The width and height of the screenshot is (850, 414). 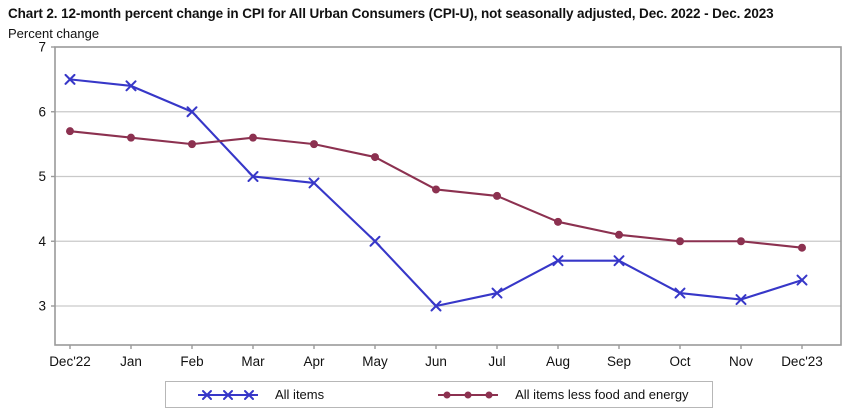 I want to click on x-tick-label: May, so click(x=375, y=361).